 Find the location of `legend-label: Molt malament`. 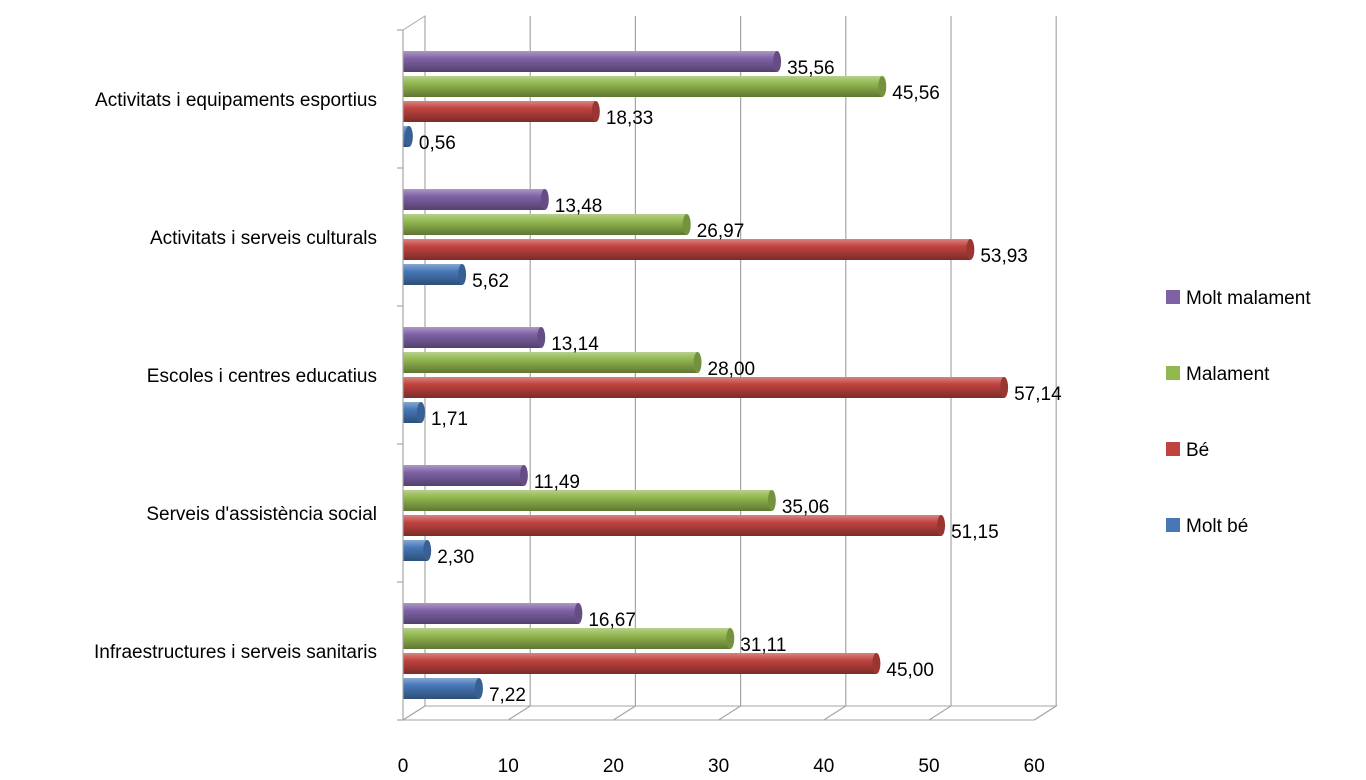

legend-label: Molt malament is located at coordinates (1248, 298).